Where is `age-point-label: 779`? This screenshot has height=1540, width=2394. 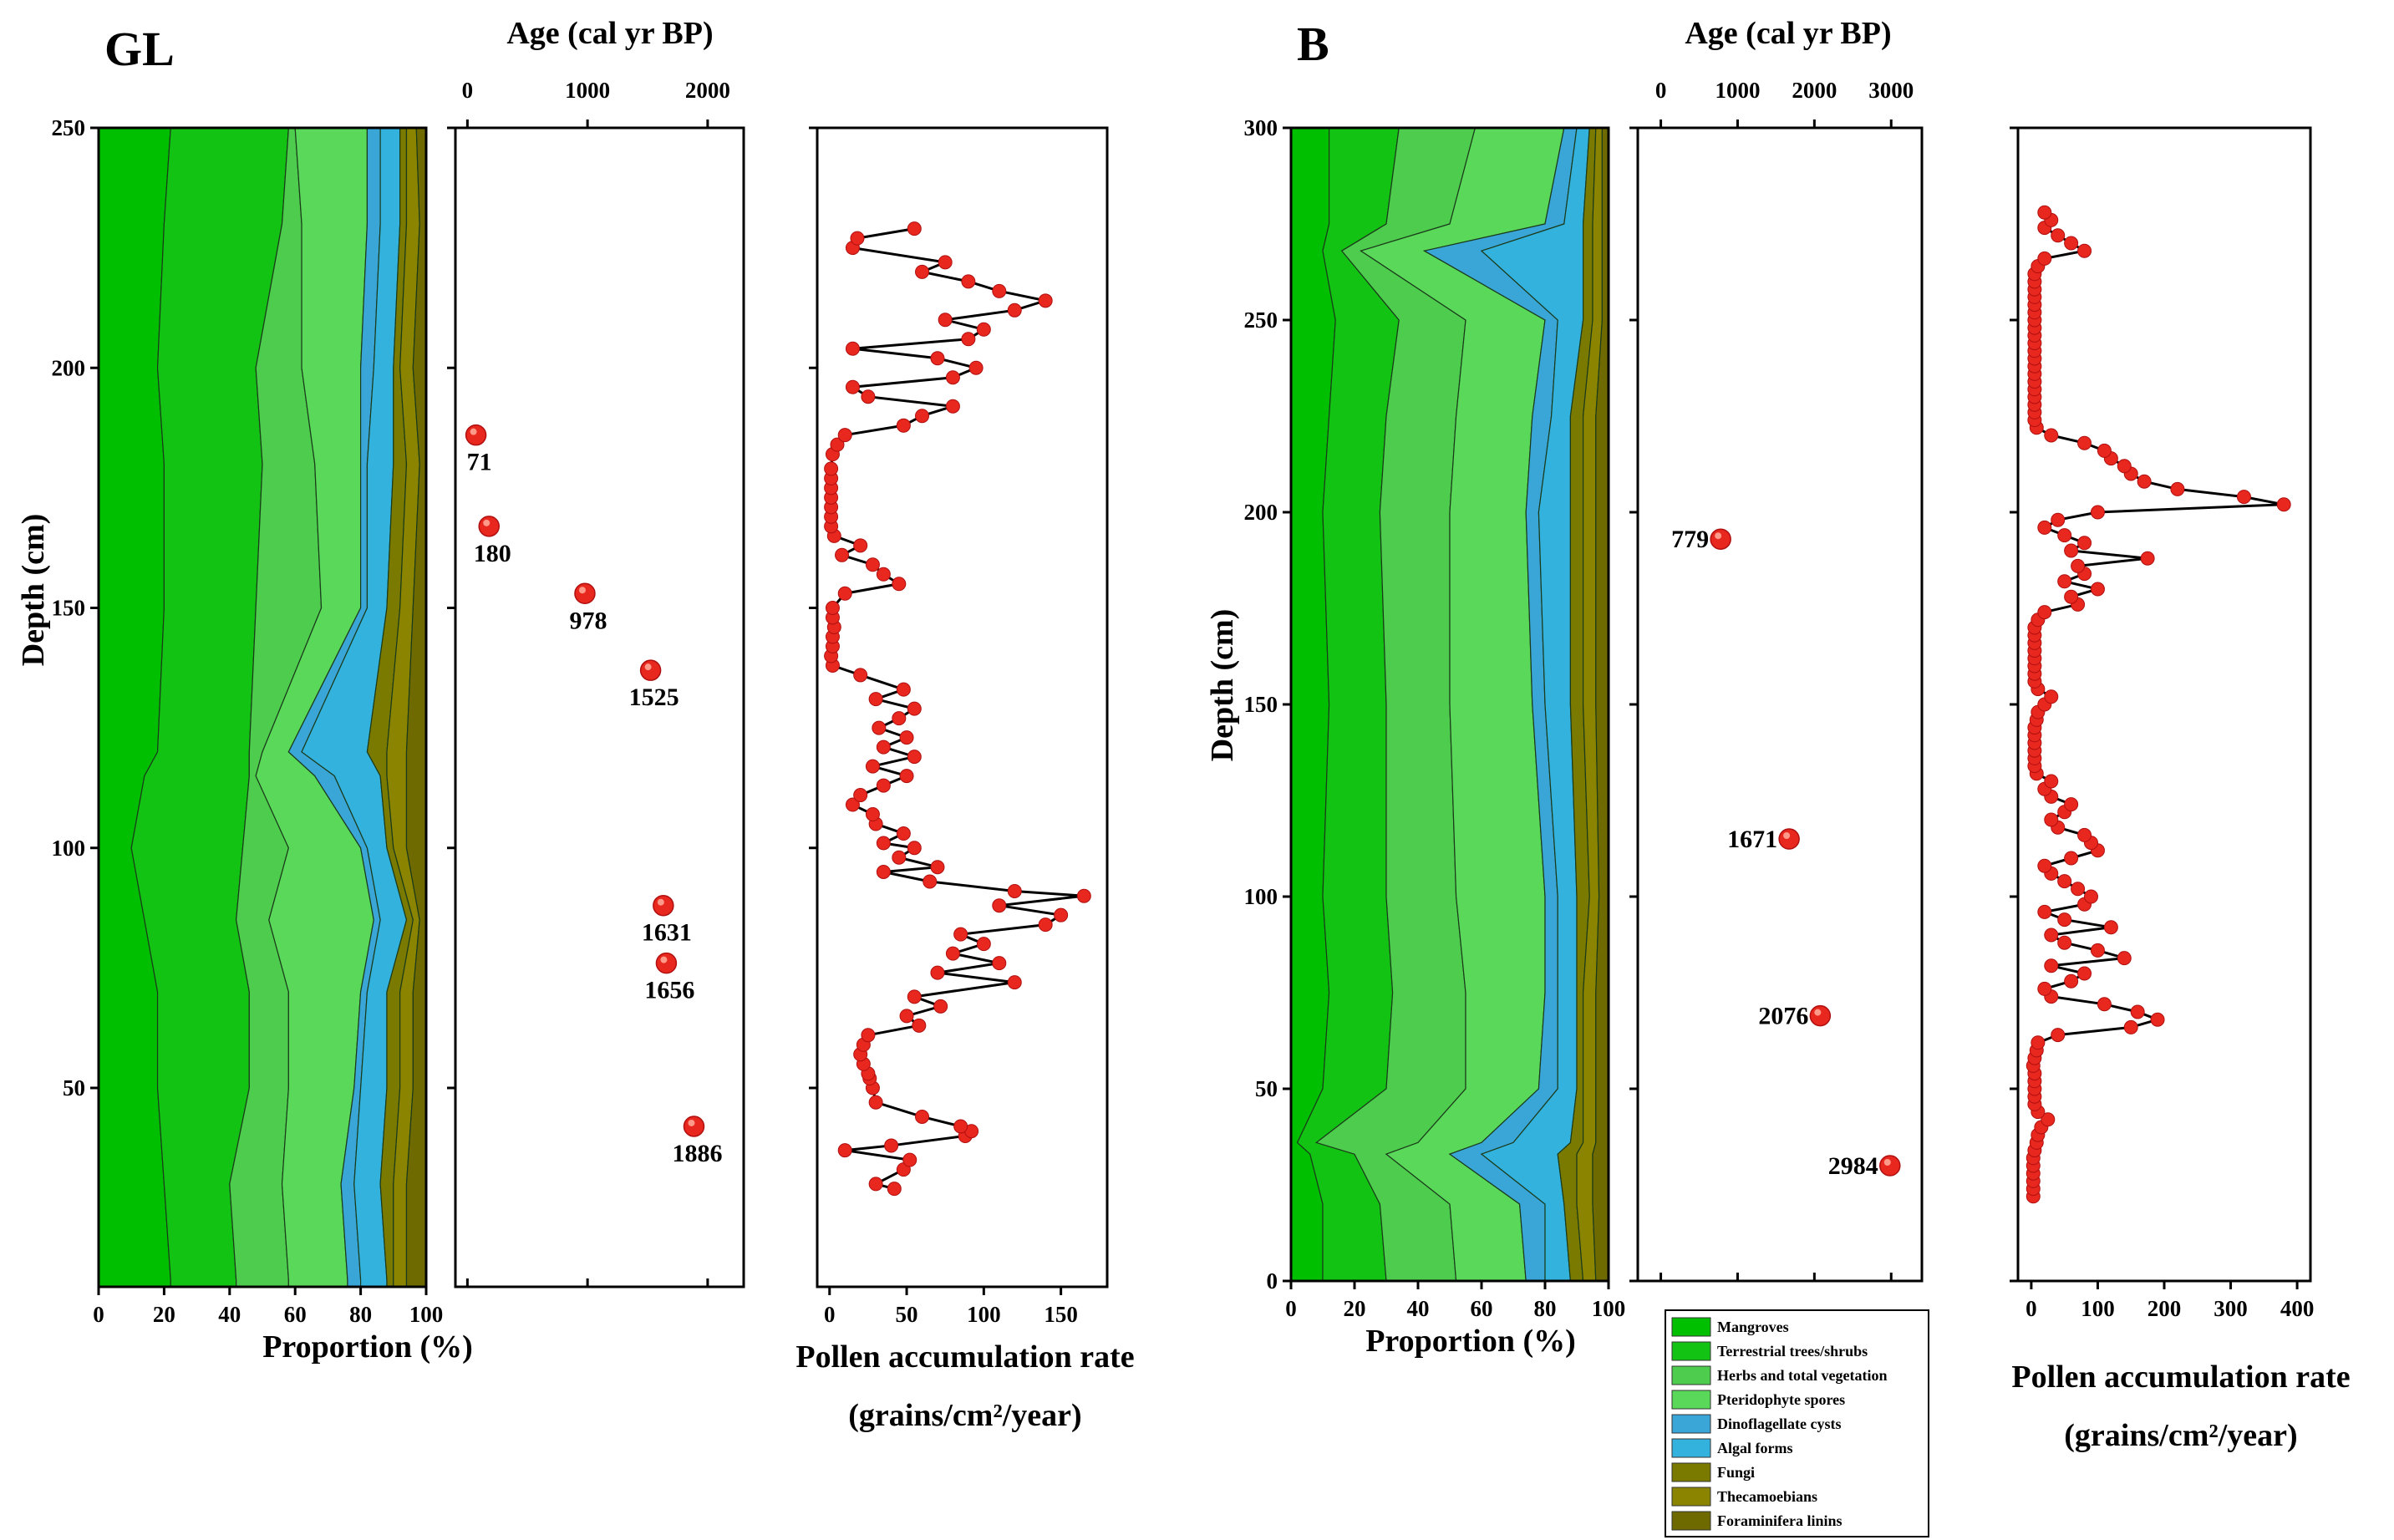 age-point-label: 779 is located at coordinates (1690, 539).